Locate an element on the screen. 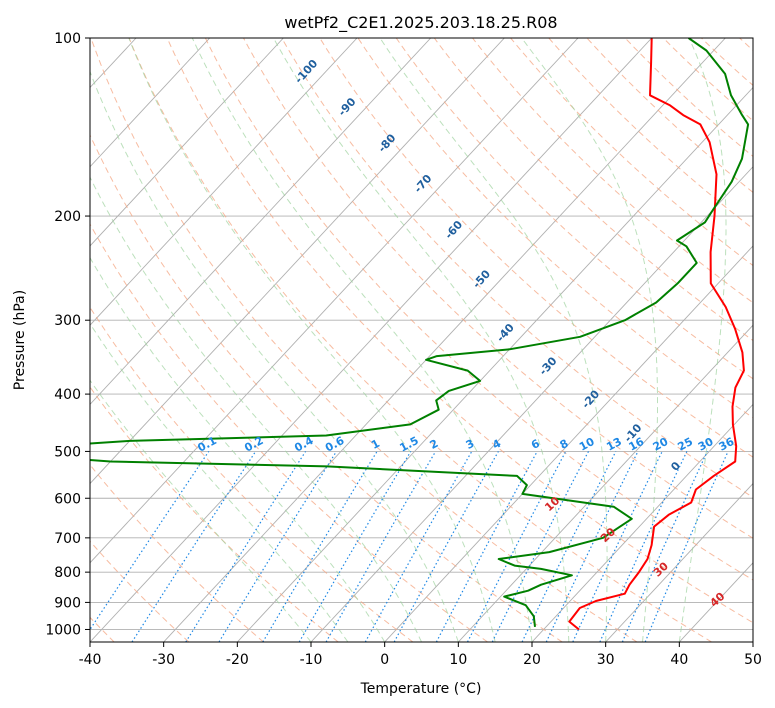 This screenshot has width=775, height=708. y-tick-label: 600 is located at coordinates (67, 499).